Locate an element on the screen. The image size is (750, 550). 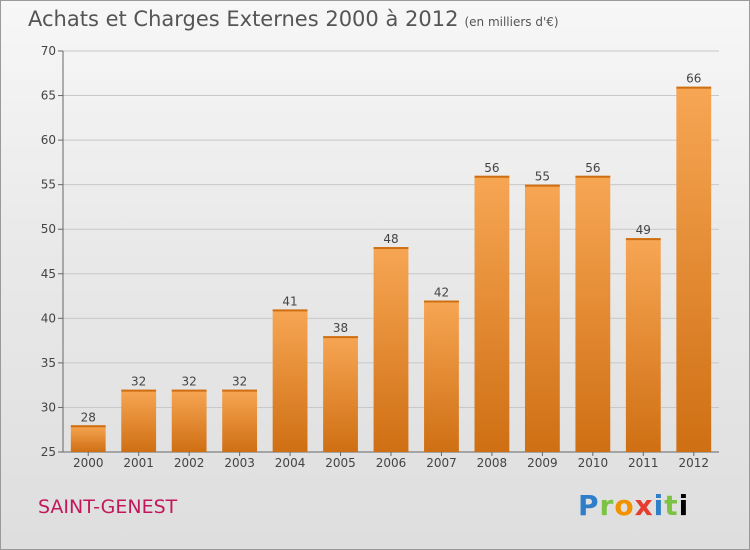
data-label: 55 is located at coordinates (542, 177).